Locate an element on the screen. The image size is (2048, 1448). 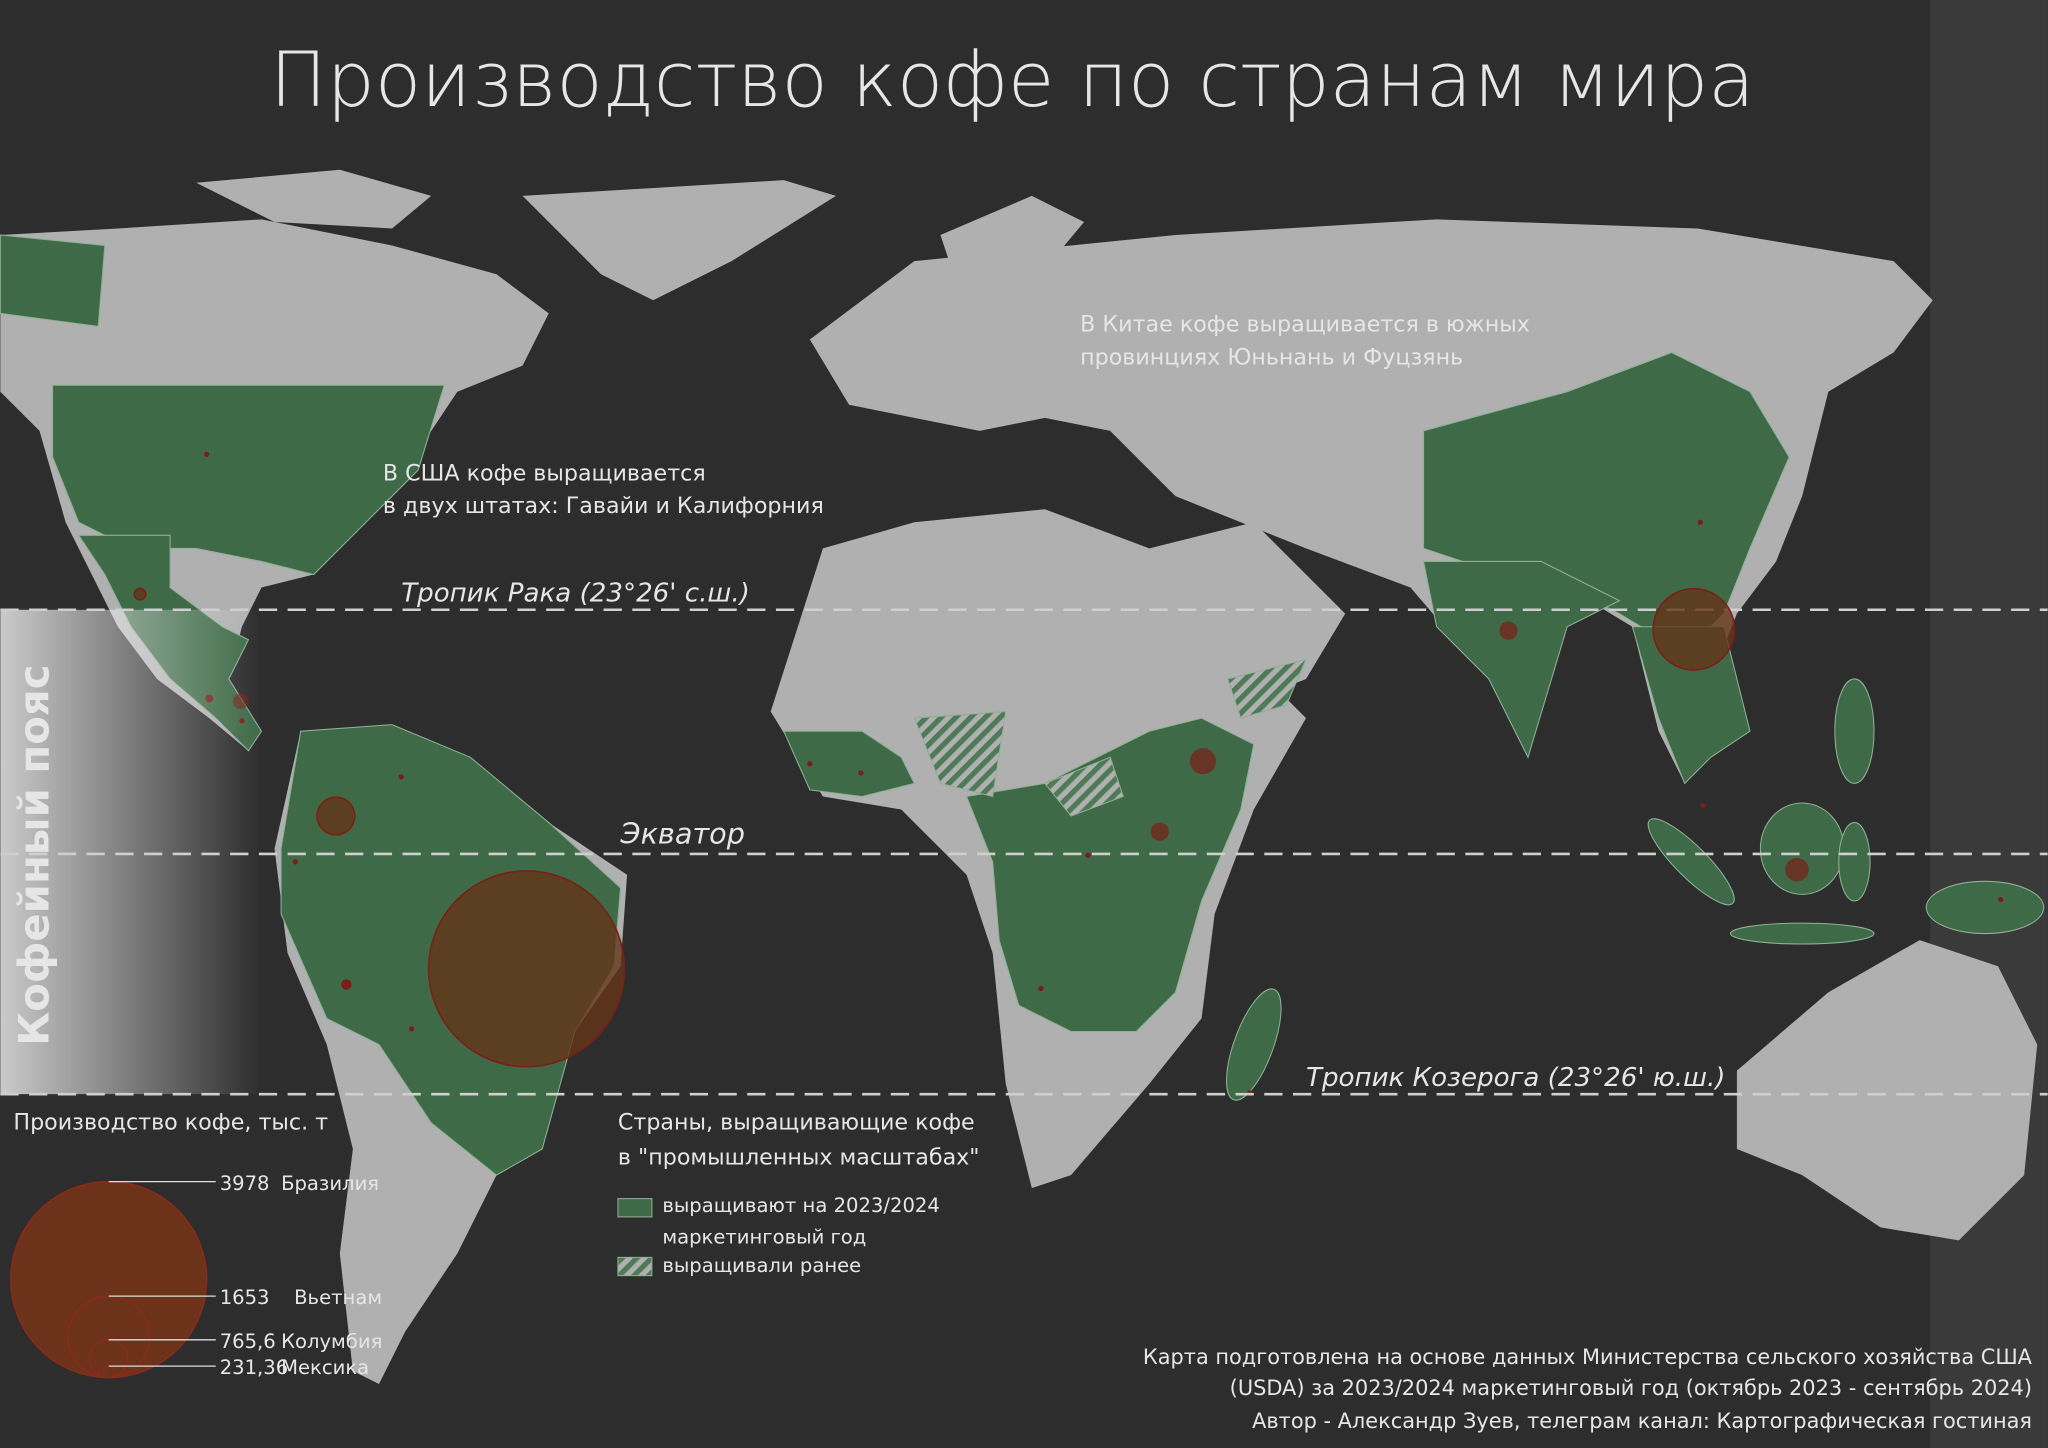
legend-title: Производство кофе, тыс. т is located at coordinates (170, 1122).